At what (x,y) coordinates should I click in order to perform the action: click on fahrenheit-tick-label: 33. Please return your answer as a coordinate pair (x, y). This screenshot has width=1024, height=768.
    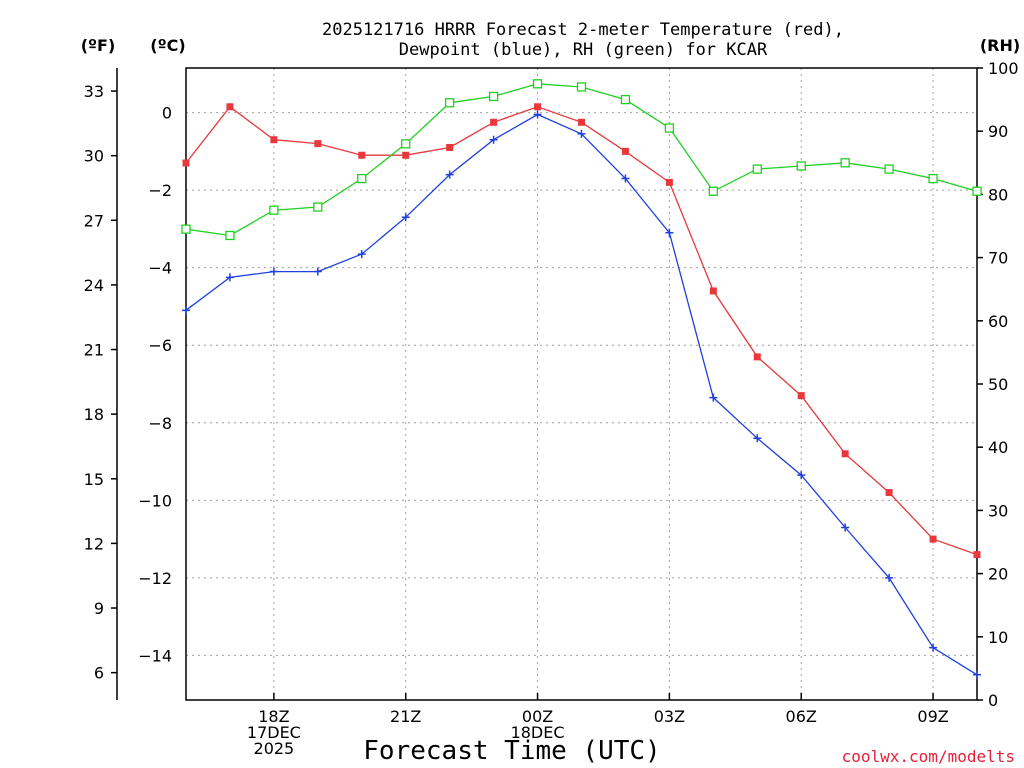
    Looking at the image, I should click on (94, 91).